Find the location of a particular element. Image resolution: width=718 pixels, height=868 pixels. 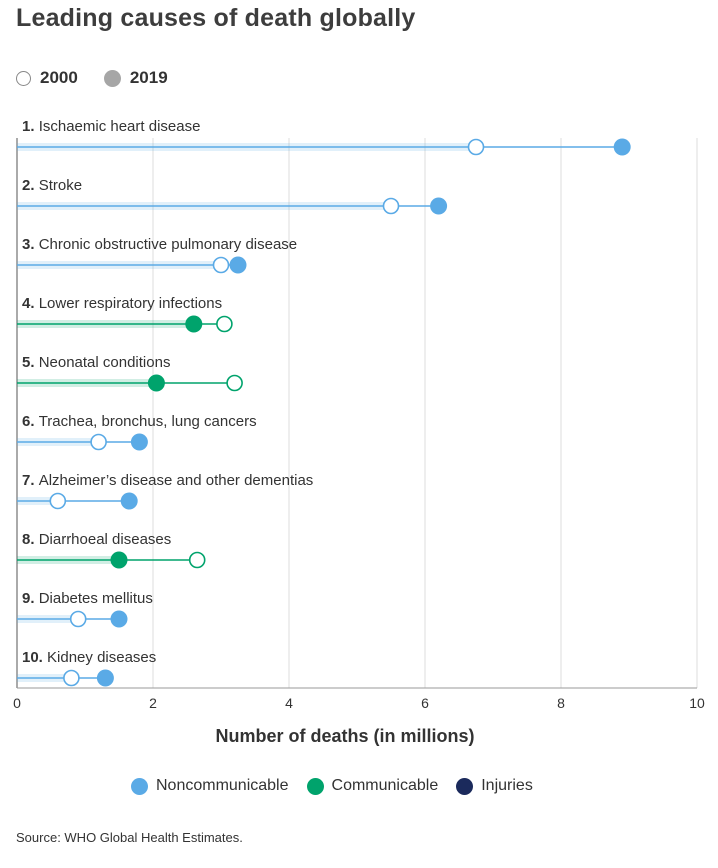

row-name: Diarrhoeal diseases is located at coordinates (105, 539).